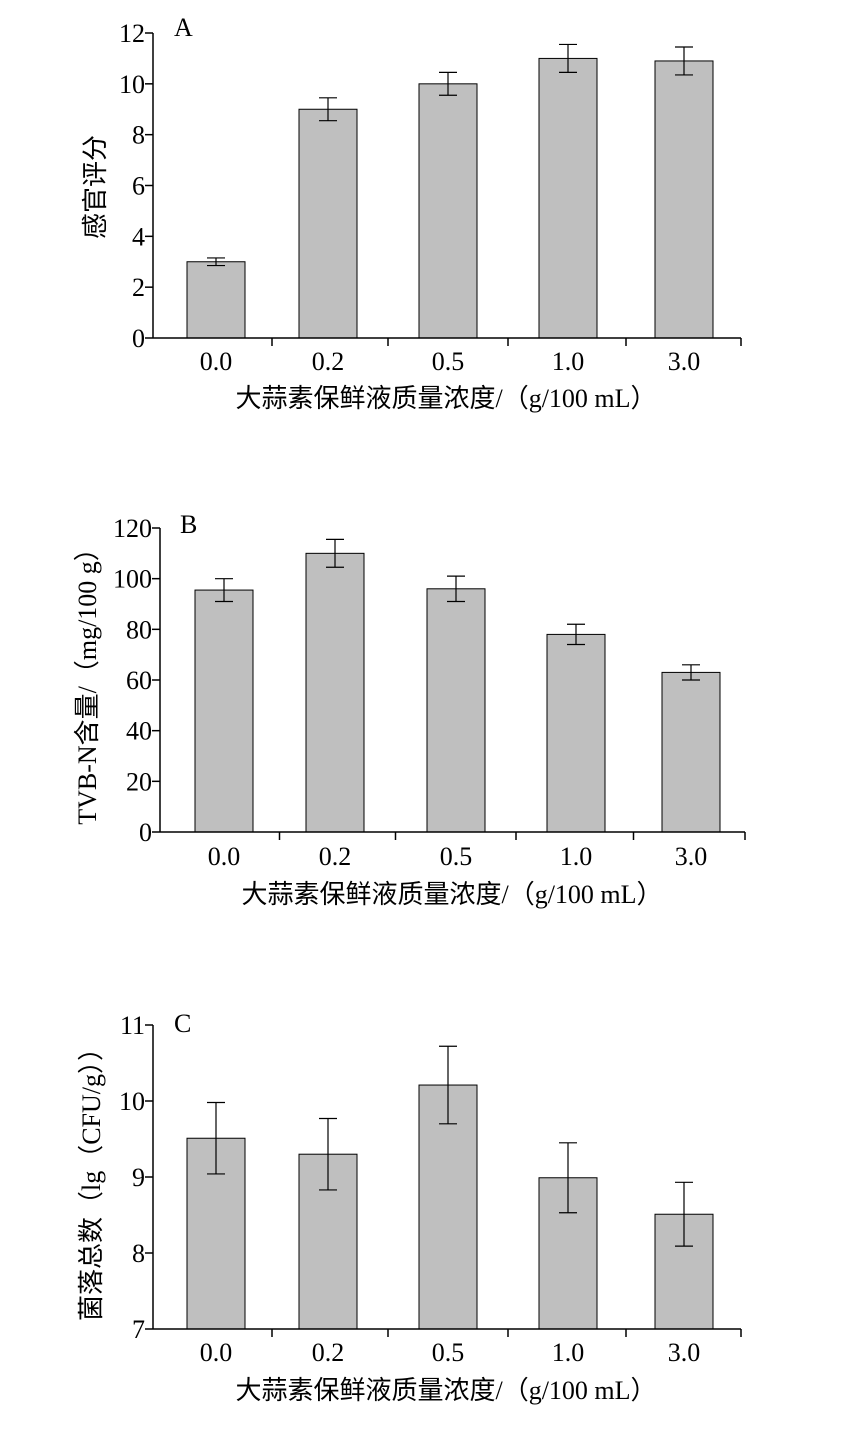  I want to click on panel-c-x-tick-label-0: 0.0, so click(216, 1352).